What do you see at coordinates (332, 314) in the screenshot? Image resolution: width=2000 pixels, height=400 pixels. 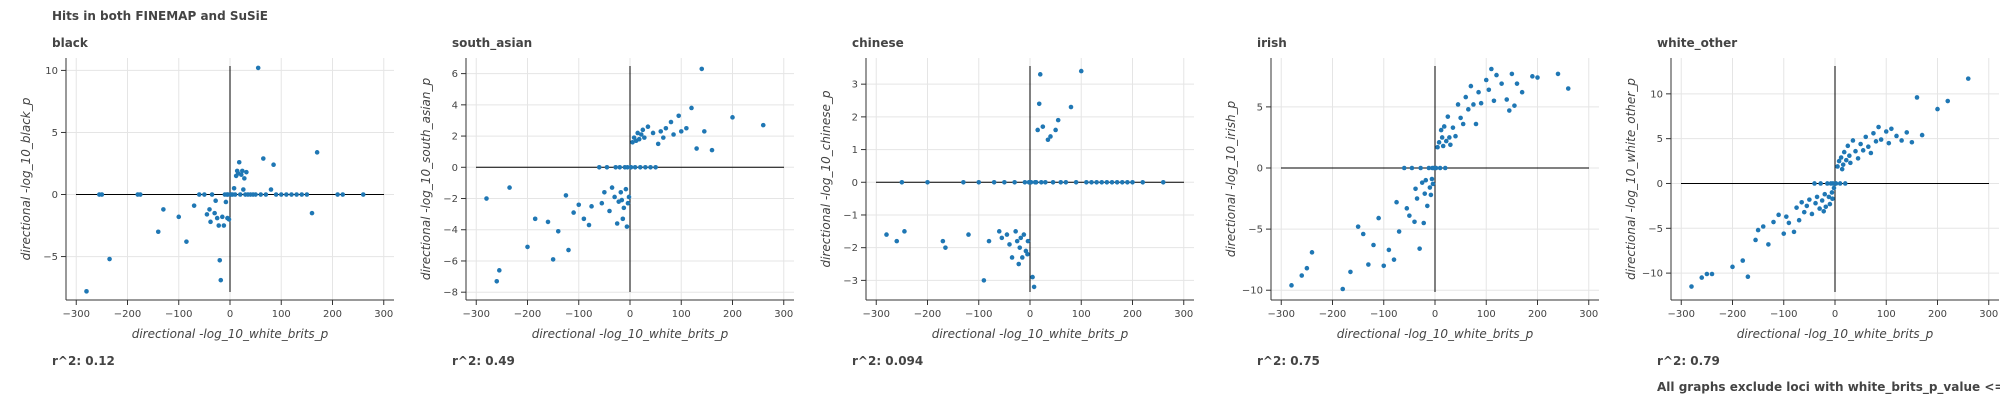 I see `x-tick-label: 200` at bounding box center [332, 314].